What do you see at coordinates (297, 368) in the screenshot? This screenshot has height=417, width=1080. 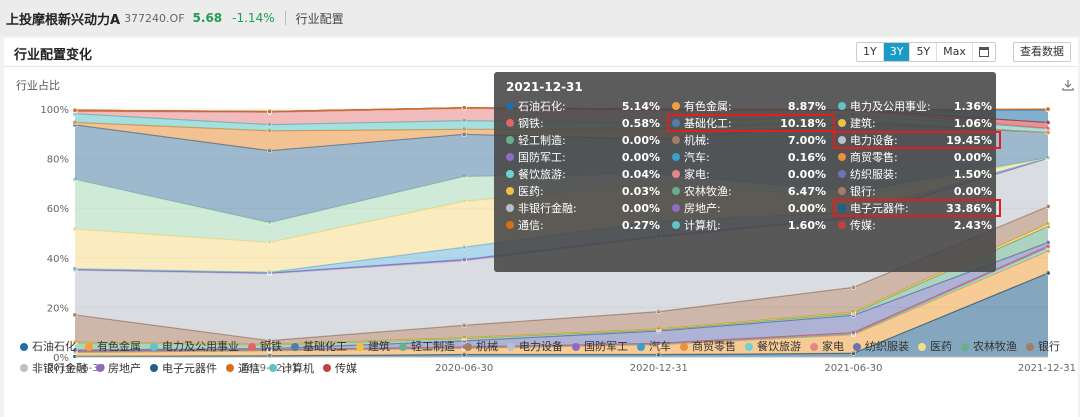 I see `legend-label: 计算机` at bounding box center [297, 368].